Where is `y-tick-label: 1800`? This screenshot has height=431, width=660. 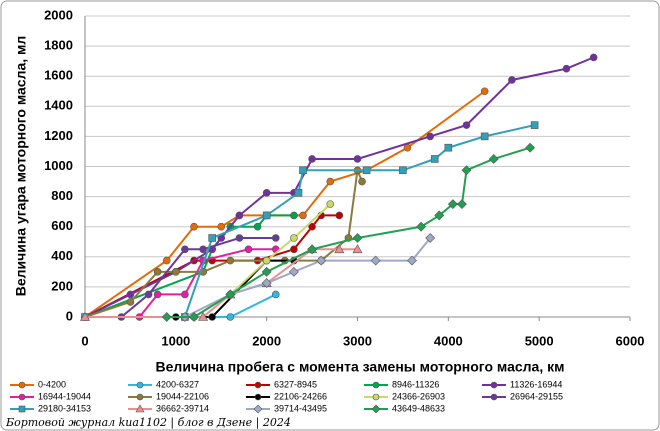
y-tick-label: 1800 is located at coordinates (58, 45).